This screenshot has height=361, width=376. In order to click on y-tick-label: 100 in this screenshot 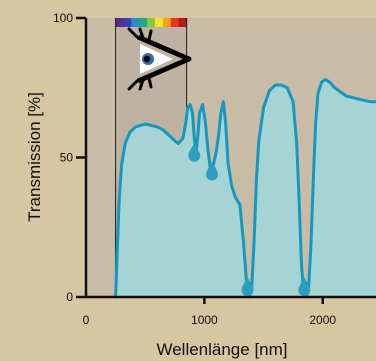, I will do `click(63, 18)`.